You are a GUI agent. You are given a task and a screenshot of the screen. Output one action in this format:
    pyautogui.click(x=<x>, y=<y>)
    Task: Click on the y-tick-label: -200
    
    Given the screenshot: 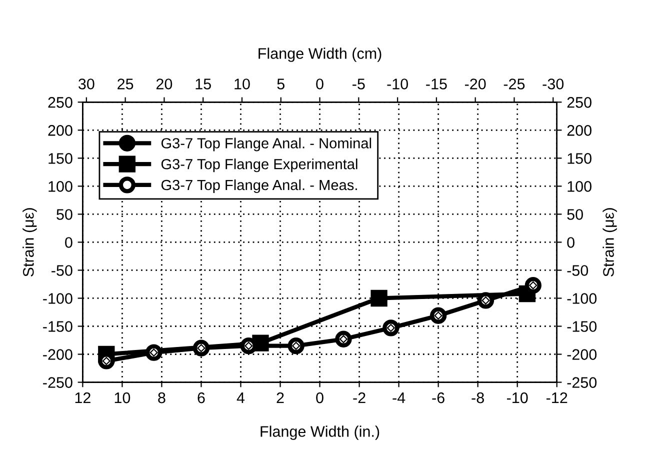 What is the action you would take?
    pyautogui.click(x=57, y=354)
    